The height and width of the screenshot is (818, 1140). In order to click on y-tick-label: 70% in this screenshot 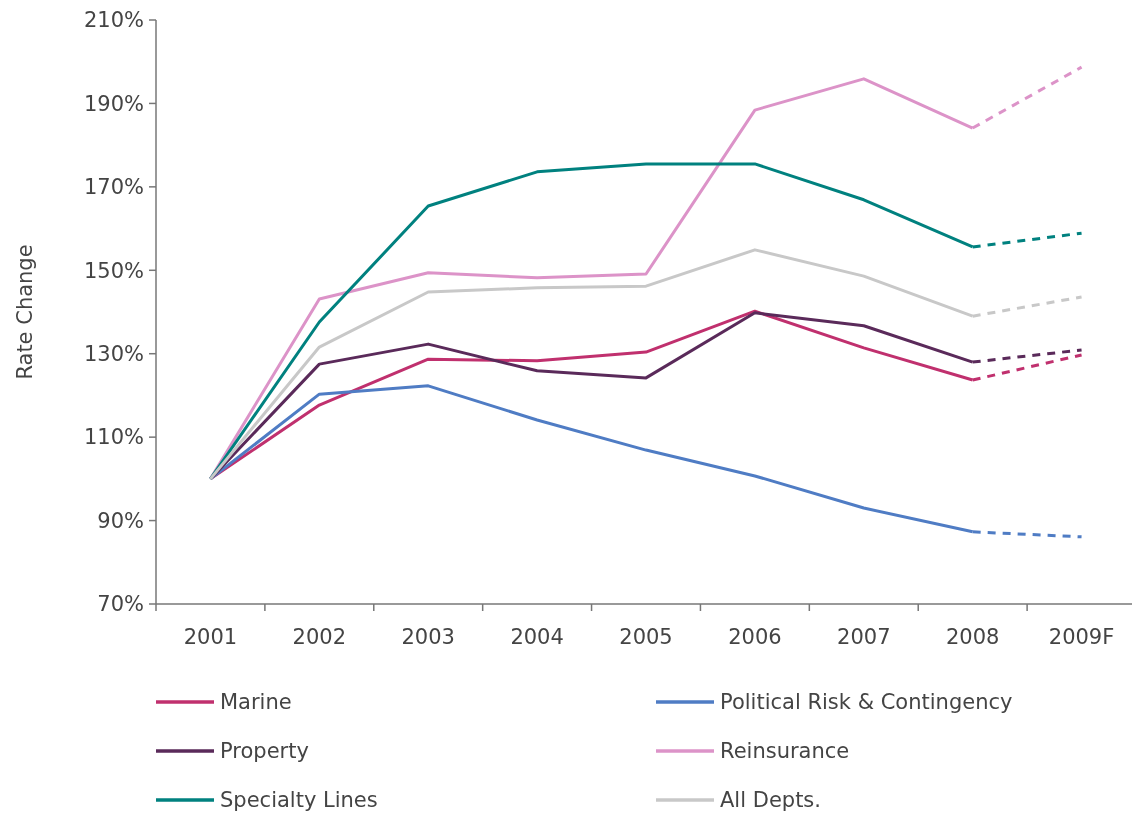, I will do `click(120, 604)`.